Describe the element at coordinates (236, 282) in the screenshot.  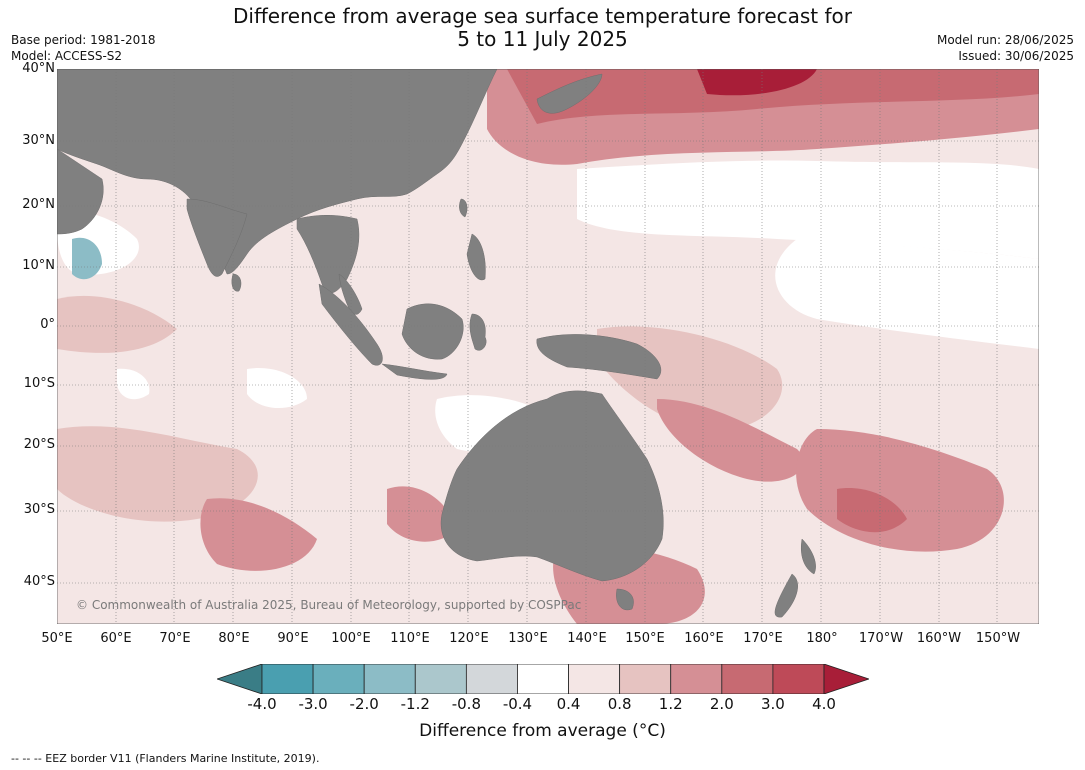
I see `sri-lanka` at that location.